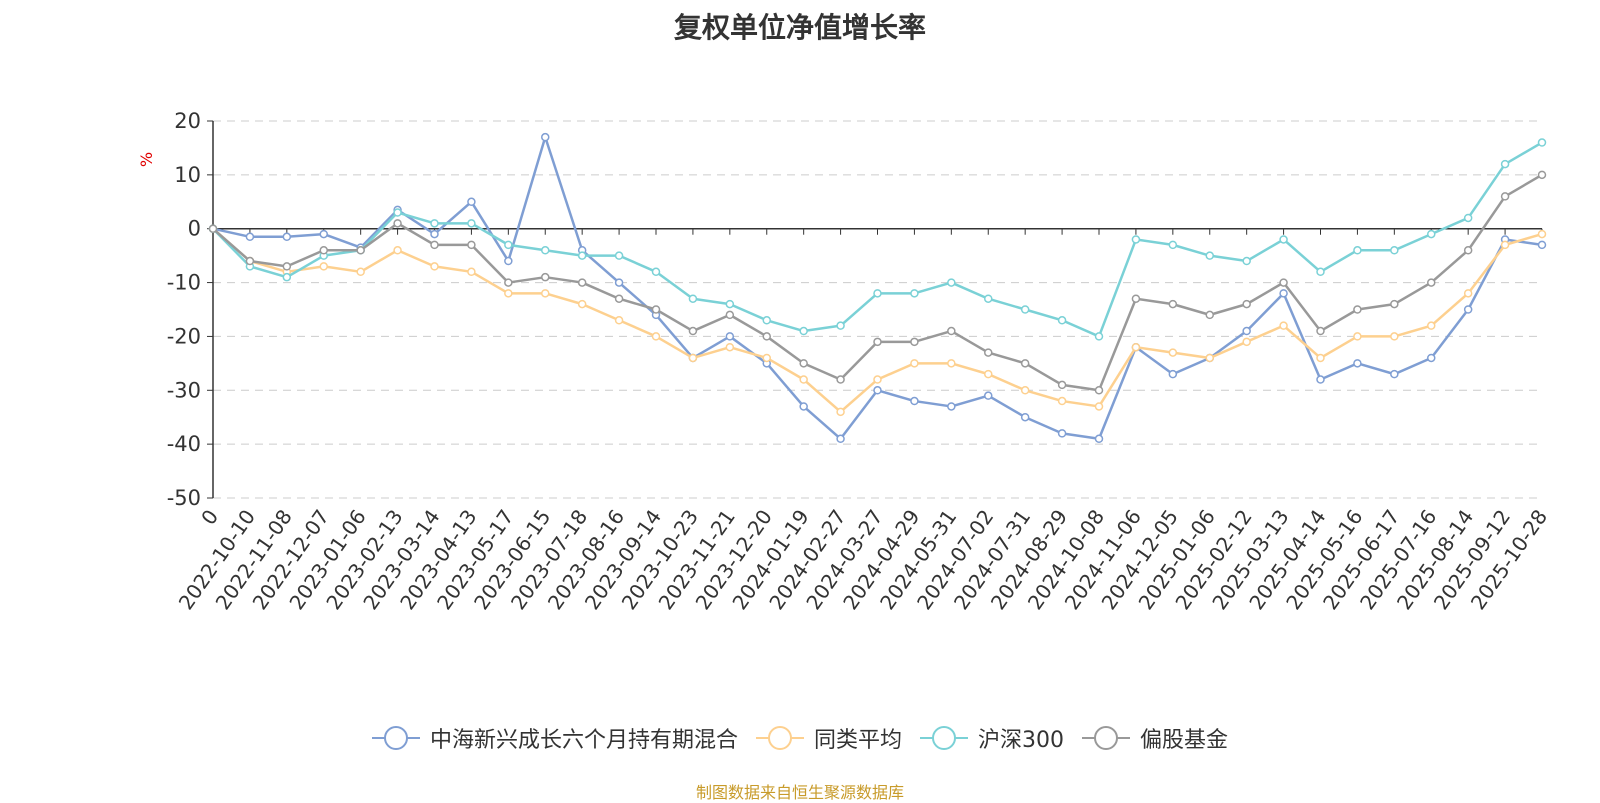  Describe the element at coordinates (799, 792) in the screenshot. I see `data-source: 制图数据来自恒生聚源数据库` at that location.